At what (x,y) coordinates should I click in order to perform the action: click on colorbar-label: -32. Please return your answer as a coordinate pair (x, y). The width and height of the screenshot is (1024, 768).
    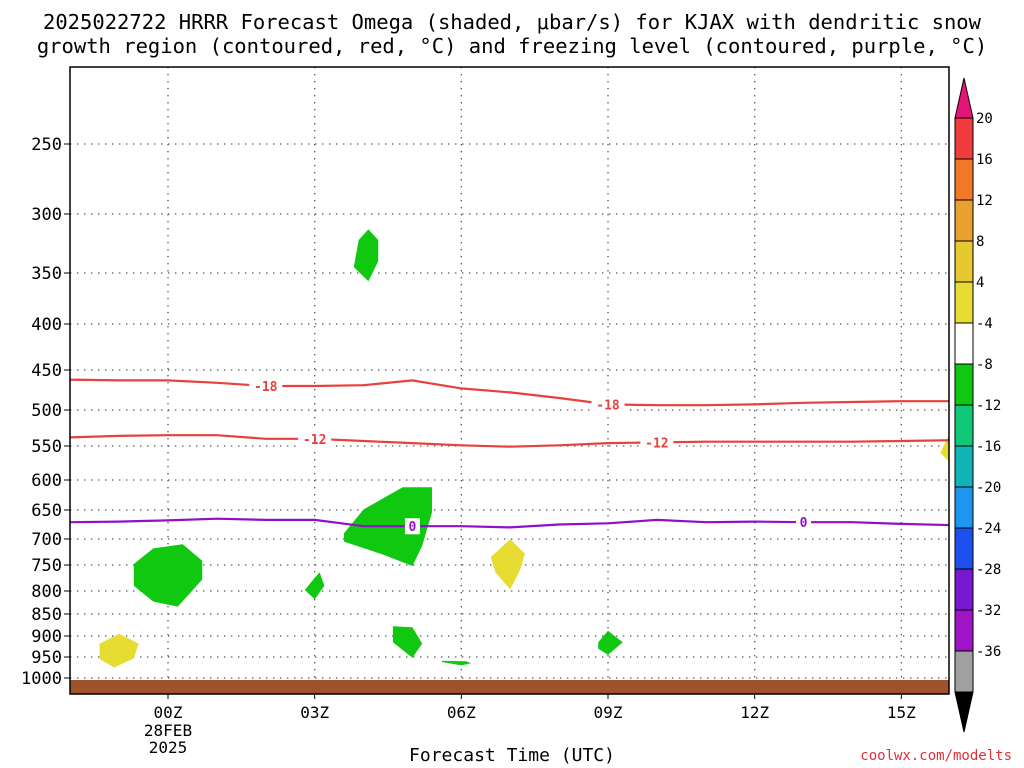
    Looking at the image, I should click on (988, 611).